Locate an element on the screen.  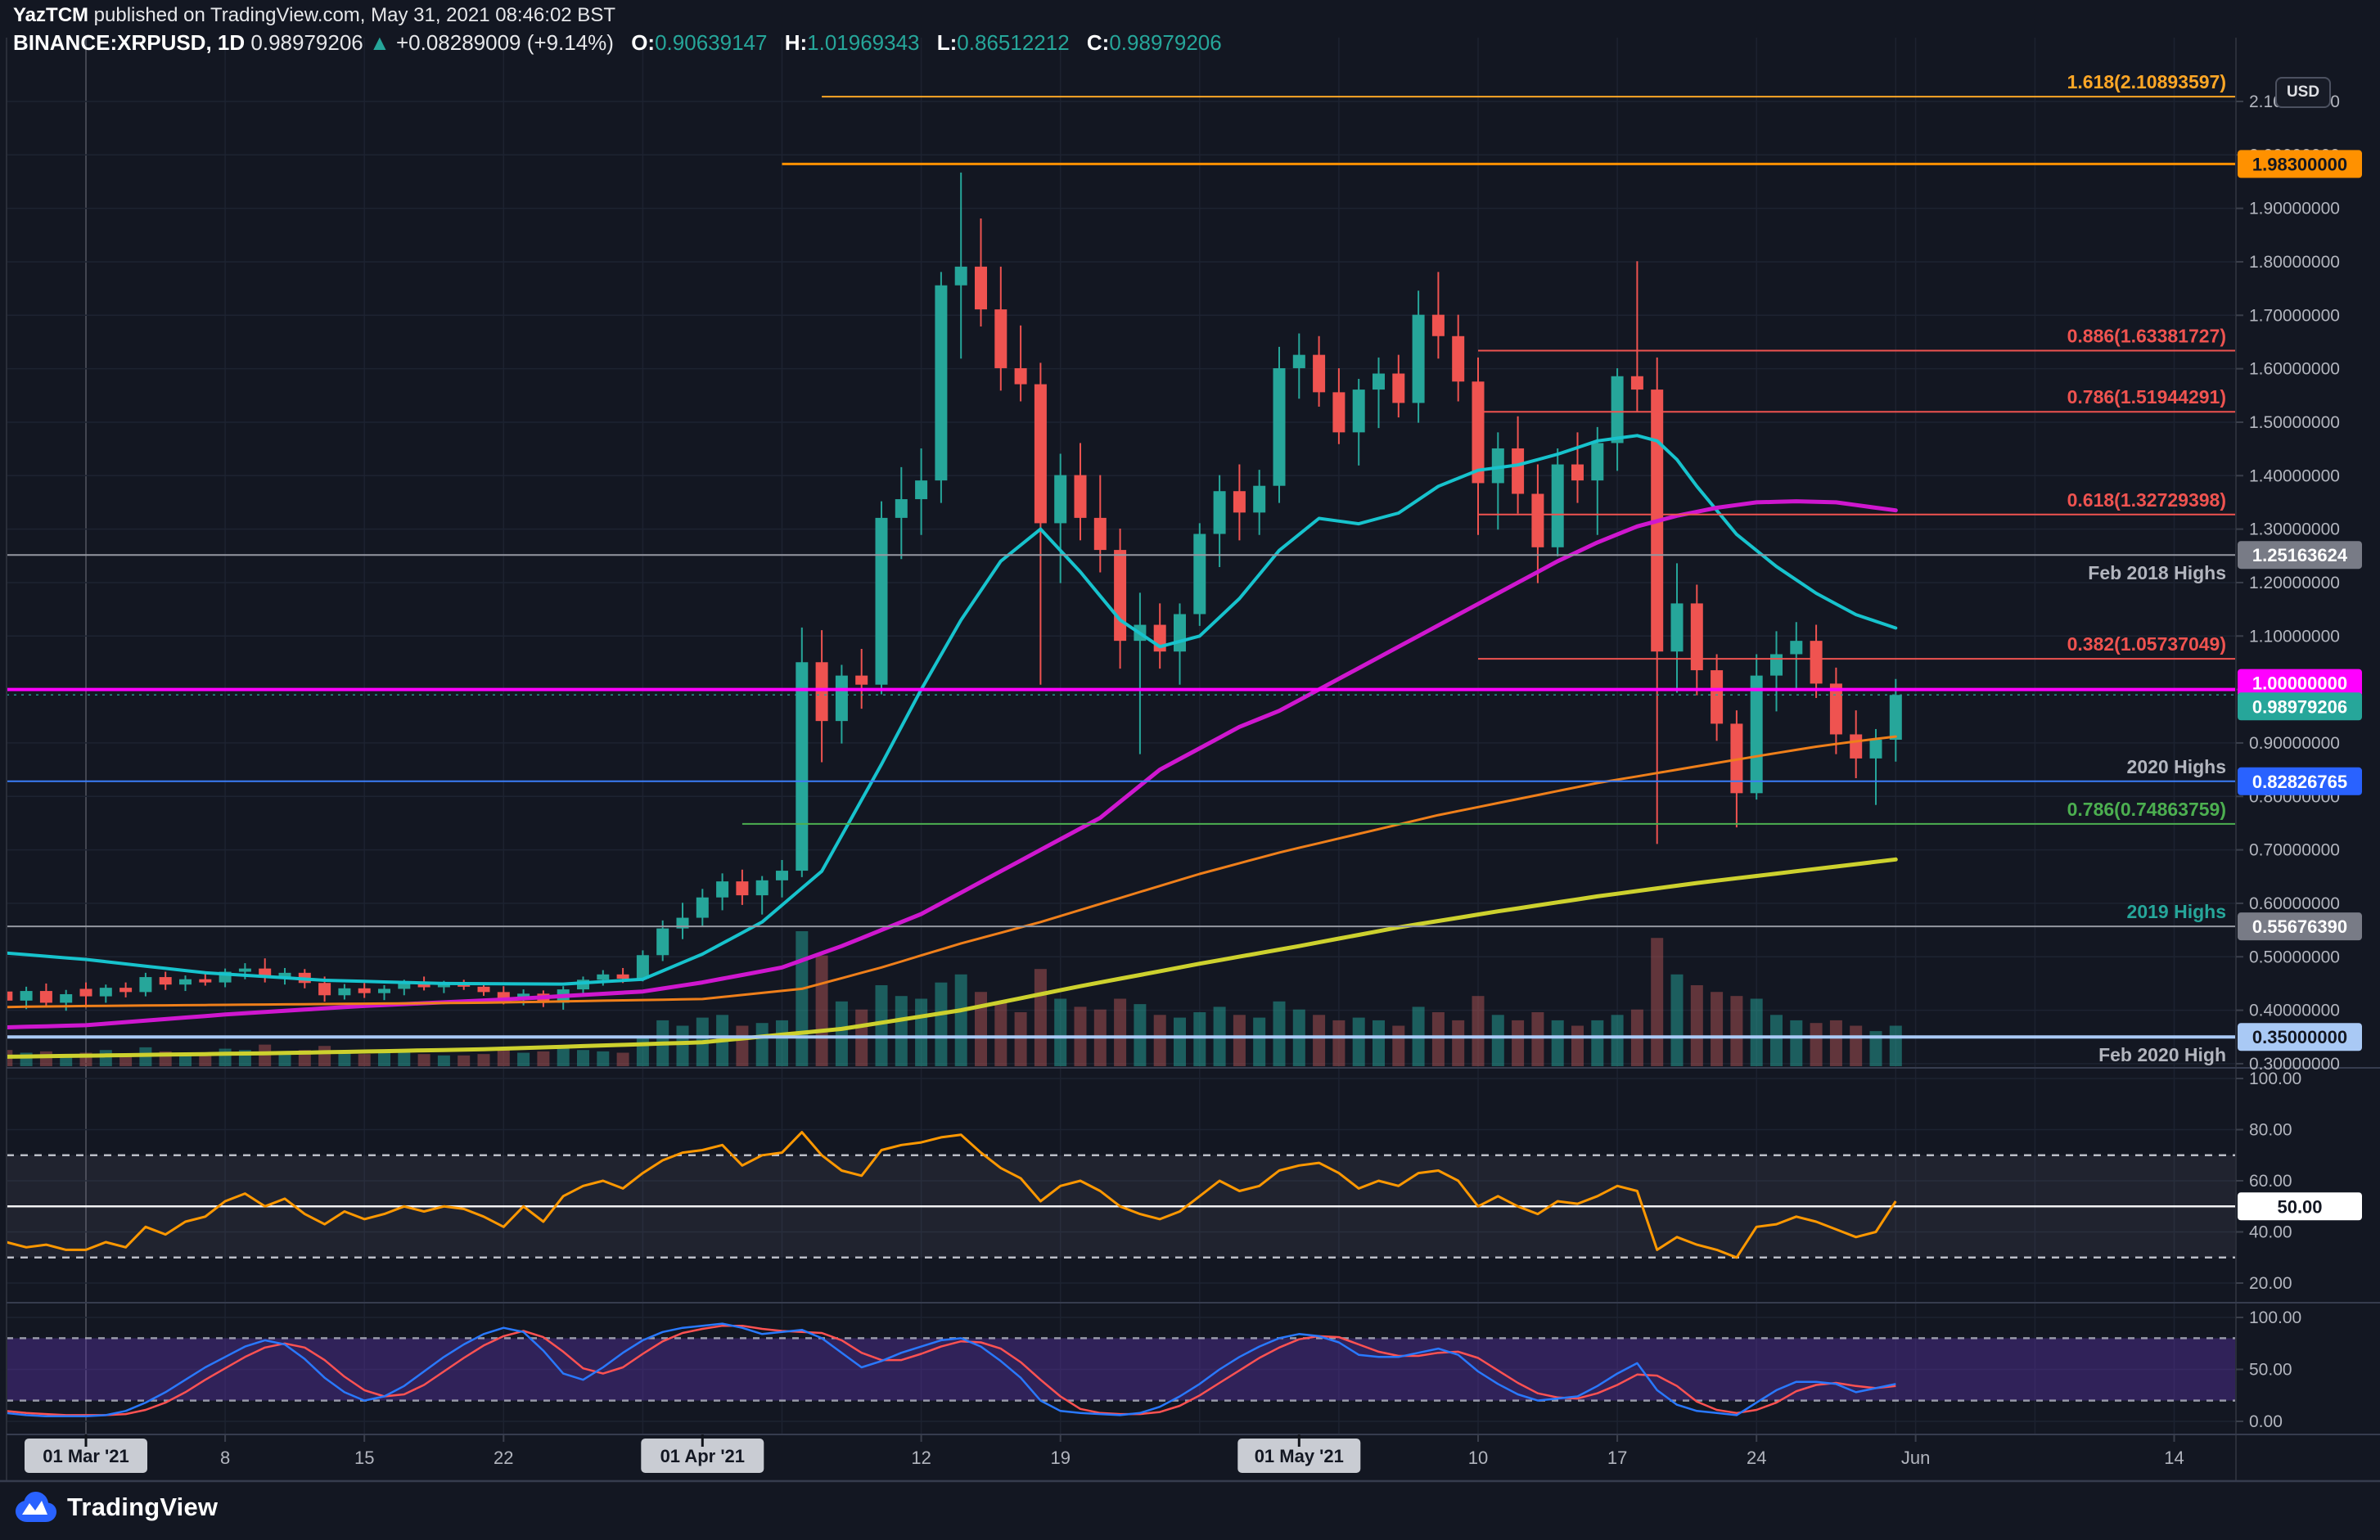
price-tick-label: 1.40000000 is located at coordinates (2294, 475).